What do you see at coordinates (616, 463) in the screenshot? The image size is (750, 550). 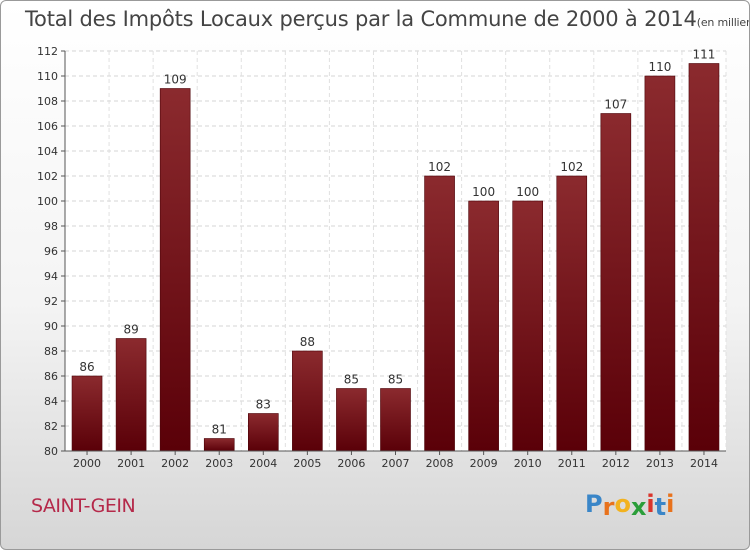 I see `x-tick-label: 2012` at bounding box center [616, 463].